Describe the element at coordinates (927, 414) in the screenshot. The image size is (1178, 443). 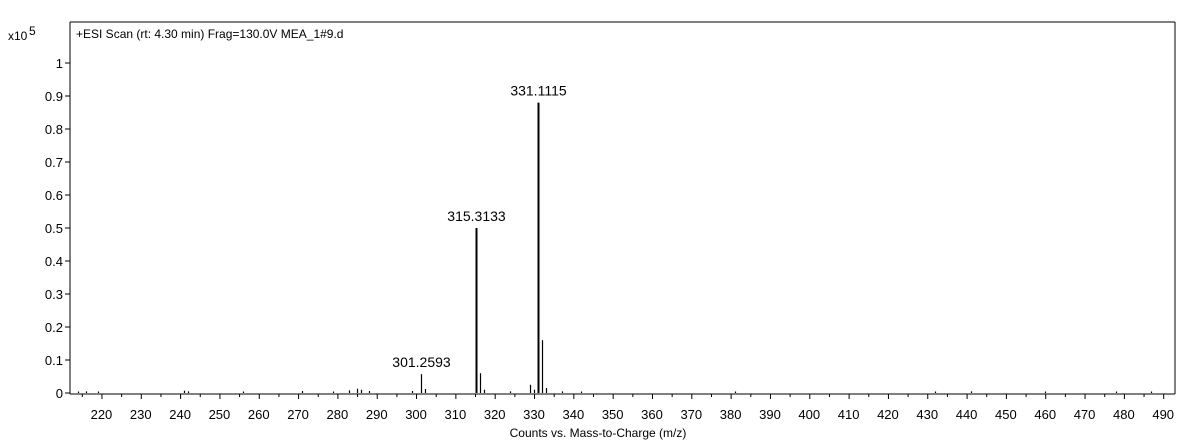
I see `x-tick-label: 430` at that location.